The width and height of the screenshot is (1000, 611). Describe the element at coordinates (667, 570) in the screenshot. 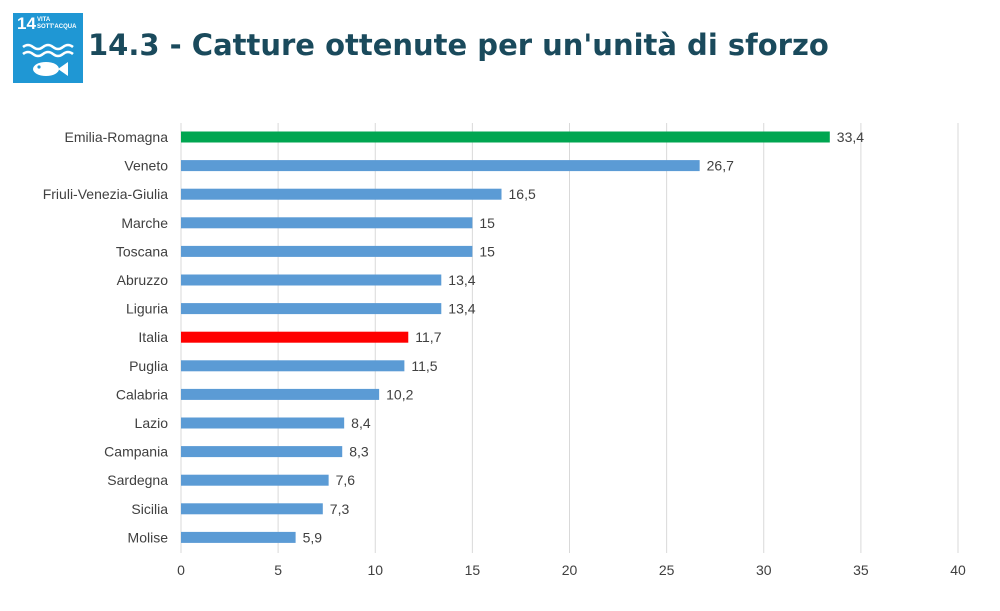

I see `x-tick-label: 25` at that location.